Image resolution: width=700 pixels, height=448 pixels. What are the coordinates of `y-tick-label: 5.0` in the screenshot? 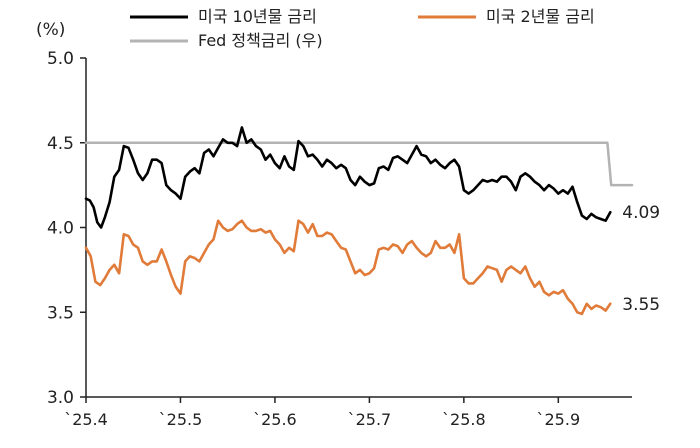 It's located at (60, 59).